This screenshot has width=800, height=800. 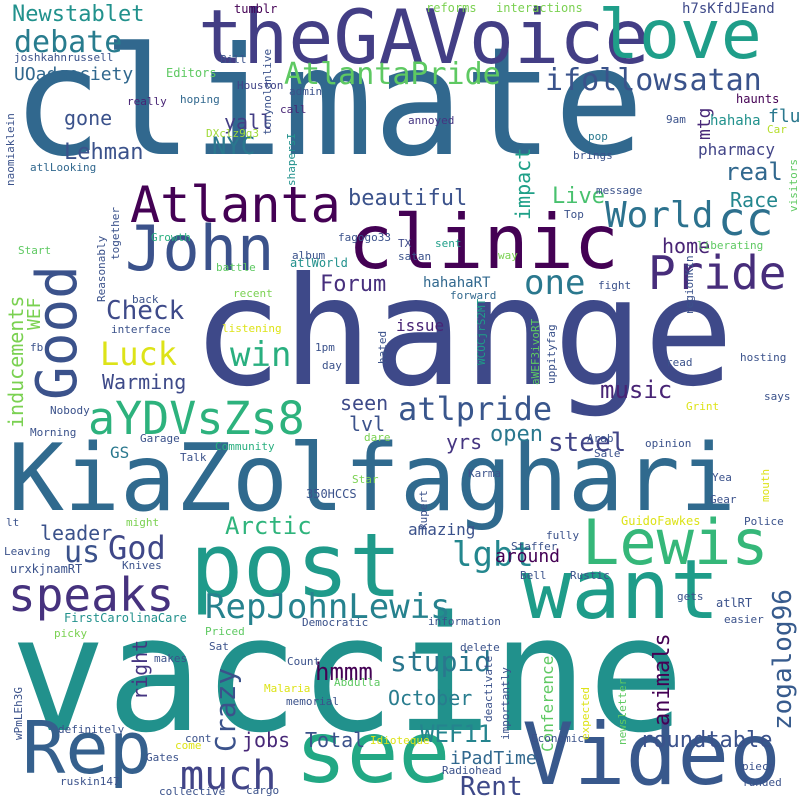 I want to click on word-staffer: Staffer, so click(x=534, y=546).